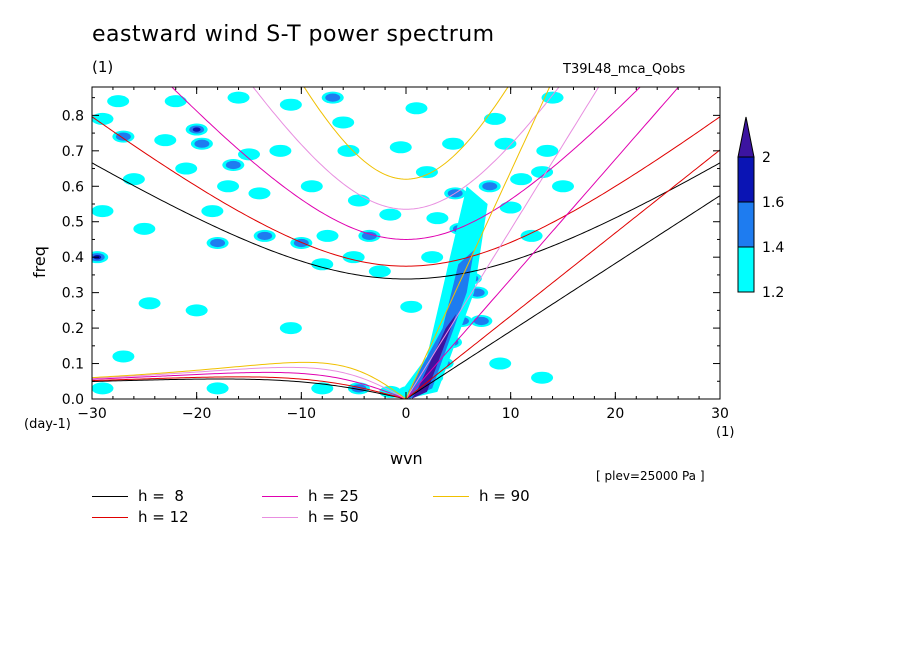 The height and width of the screenshot is (654, 904). What do you see at coordinates (504, 496) in the screenshot?
I see `legend-label: h = 90` at bounding box center [504, 496].